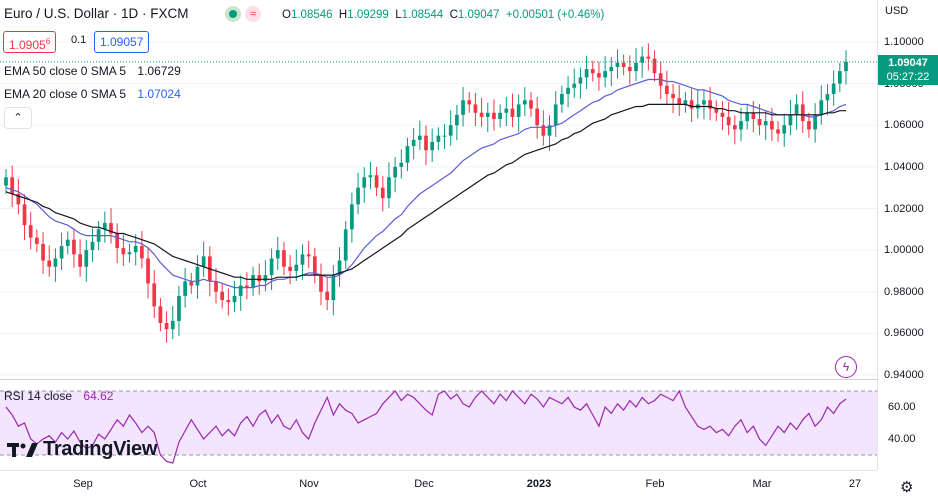 This screenshot has height=498, width=938. What do you see at coordinates (253, 14) in the screenshot?
I see `wave-icon: ≈` at bounding box center [253, 14].